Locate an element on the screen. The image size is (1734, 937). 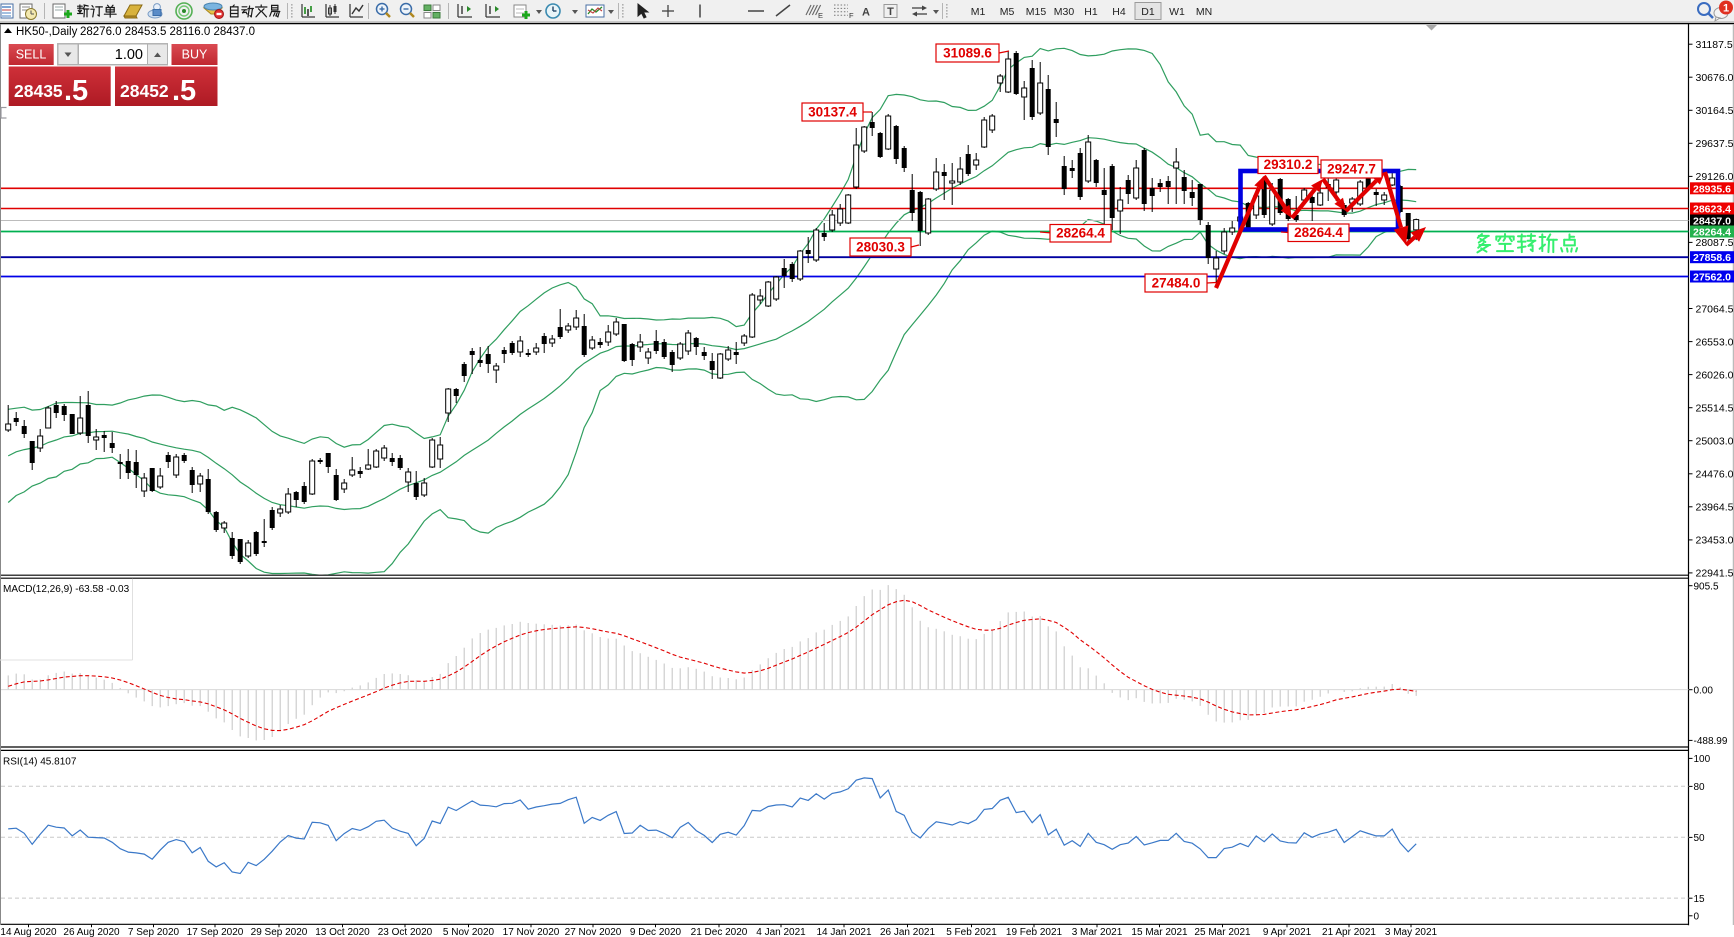
svg-text: H4 is located at coordinates (1119, 12).